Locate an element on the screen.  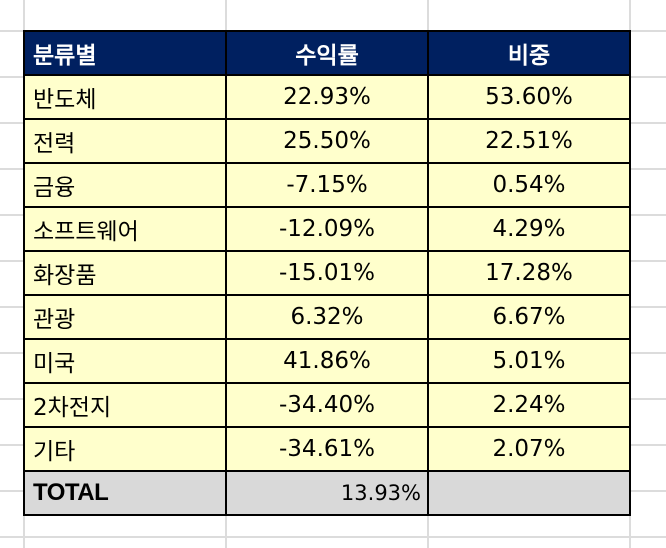
return-cell: -34.40% is located at coordinates (327, 405).